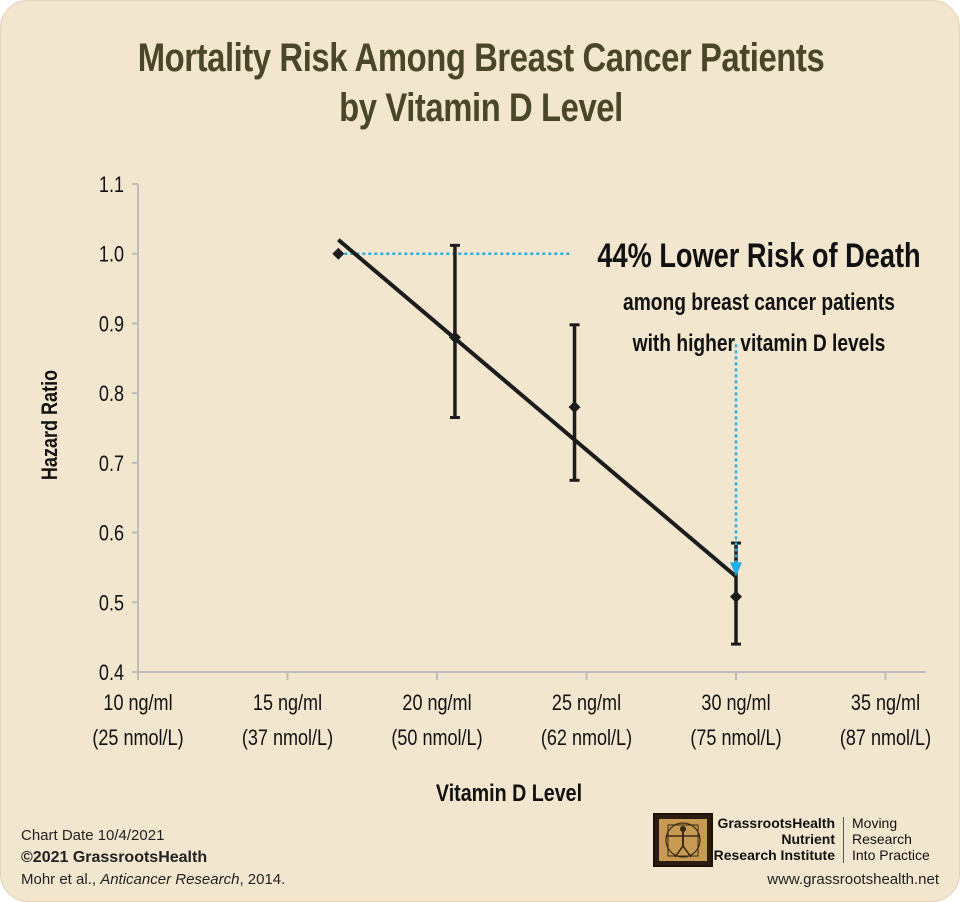 This screenshot has width=960, height=902. Describe the element at coordinates (50, 425) in the screenshot. I see `y-axis-label: Hazard Ratio` at that location.